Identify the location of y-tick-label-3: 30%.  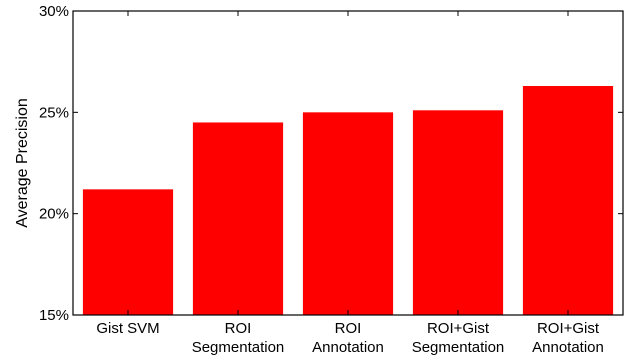
(54, 11).